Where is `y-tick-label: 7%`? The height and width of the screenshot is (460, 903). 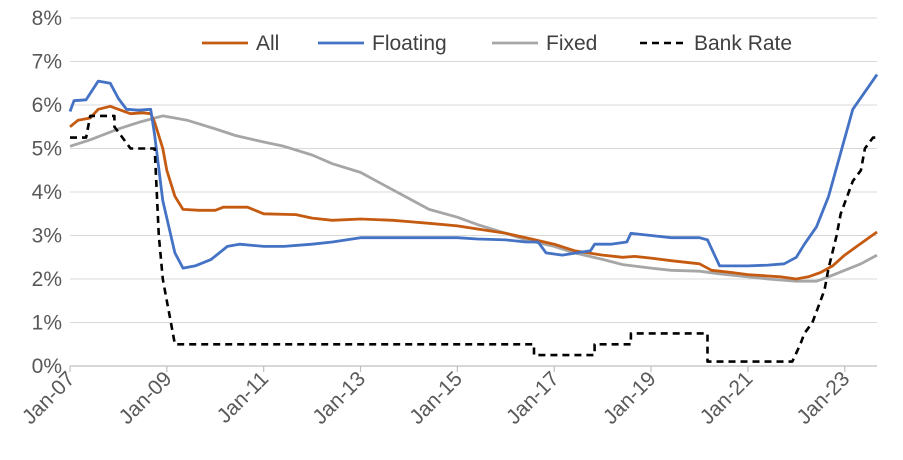
y-tick-label: 7% is located at coordinates (47, 62).